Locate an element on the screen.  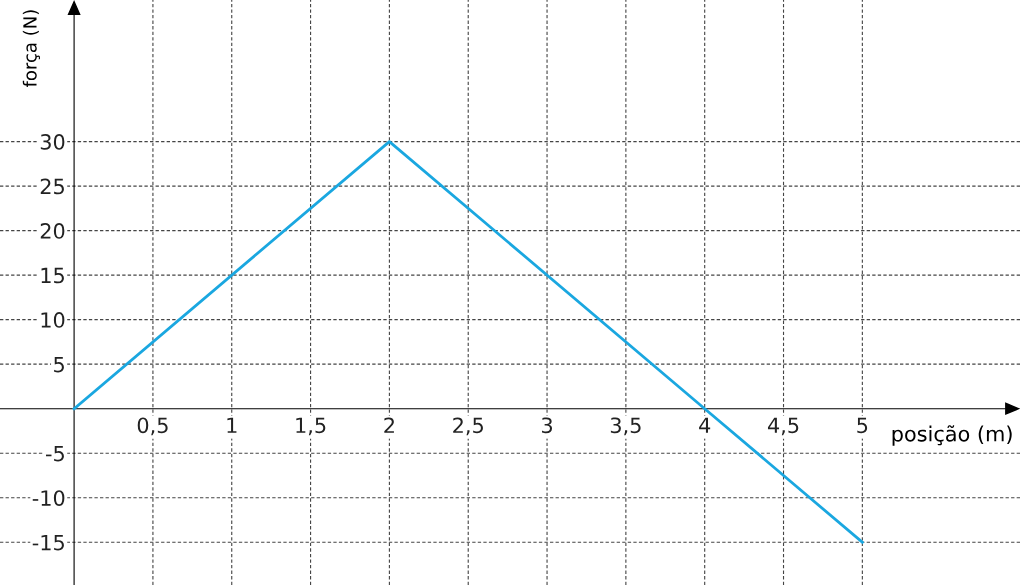
x-tick-label: 3 is located at coordinates (547, 425).